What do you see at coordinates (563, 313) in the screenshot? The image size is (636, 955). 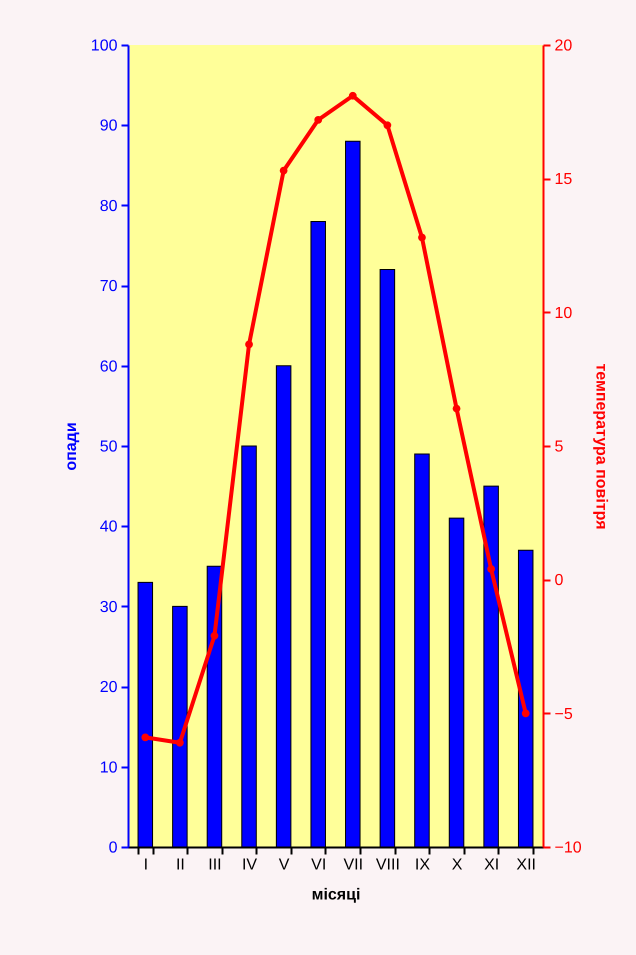 I see `y2-tick-label: 10` at bounding box center [563, 313].